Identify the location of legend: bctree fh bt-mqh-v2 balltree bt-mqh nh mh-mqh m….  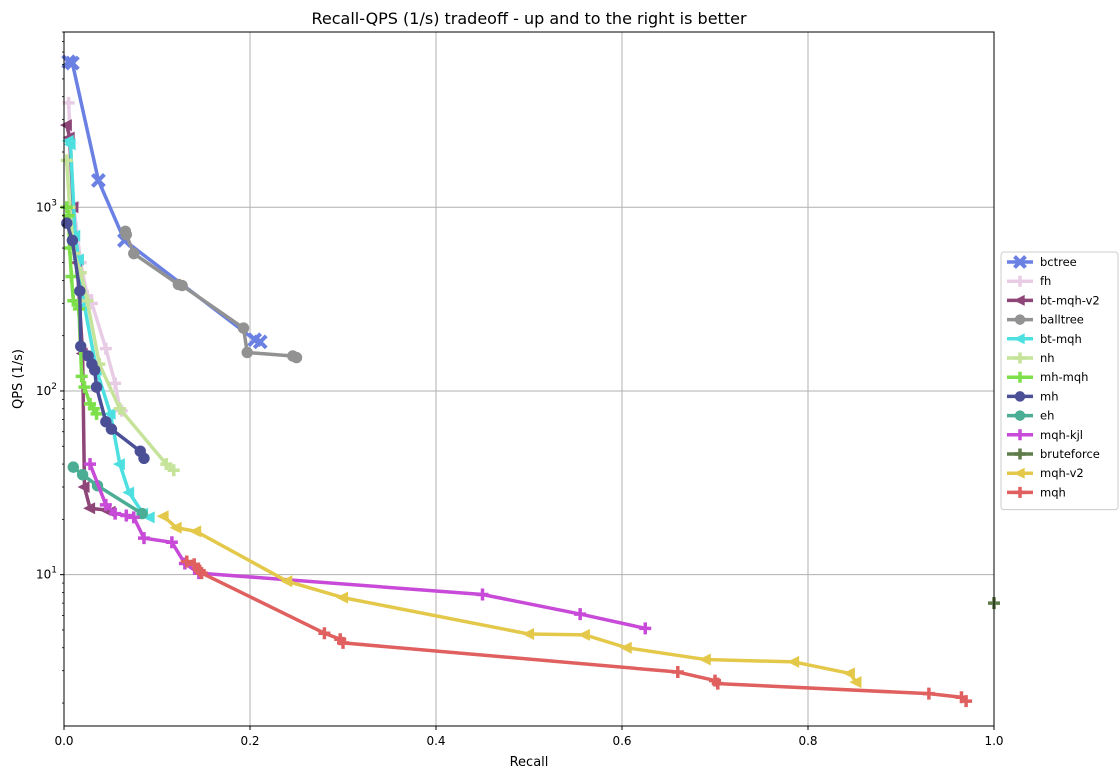
(1059, 381).